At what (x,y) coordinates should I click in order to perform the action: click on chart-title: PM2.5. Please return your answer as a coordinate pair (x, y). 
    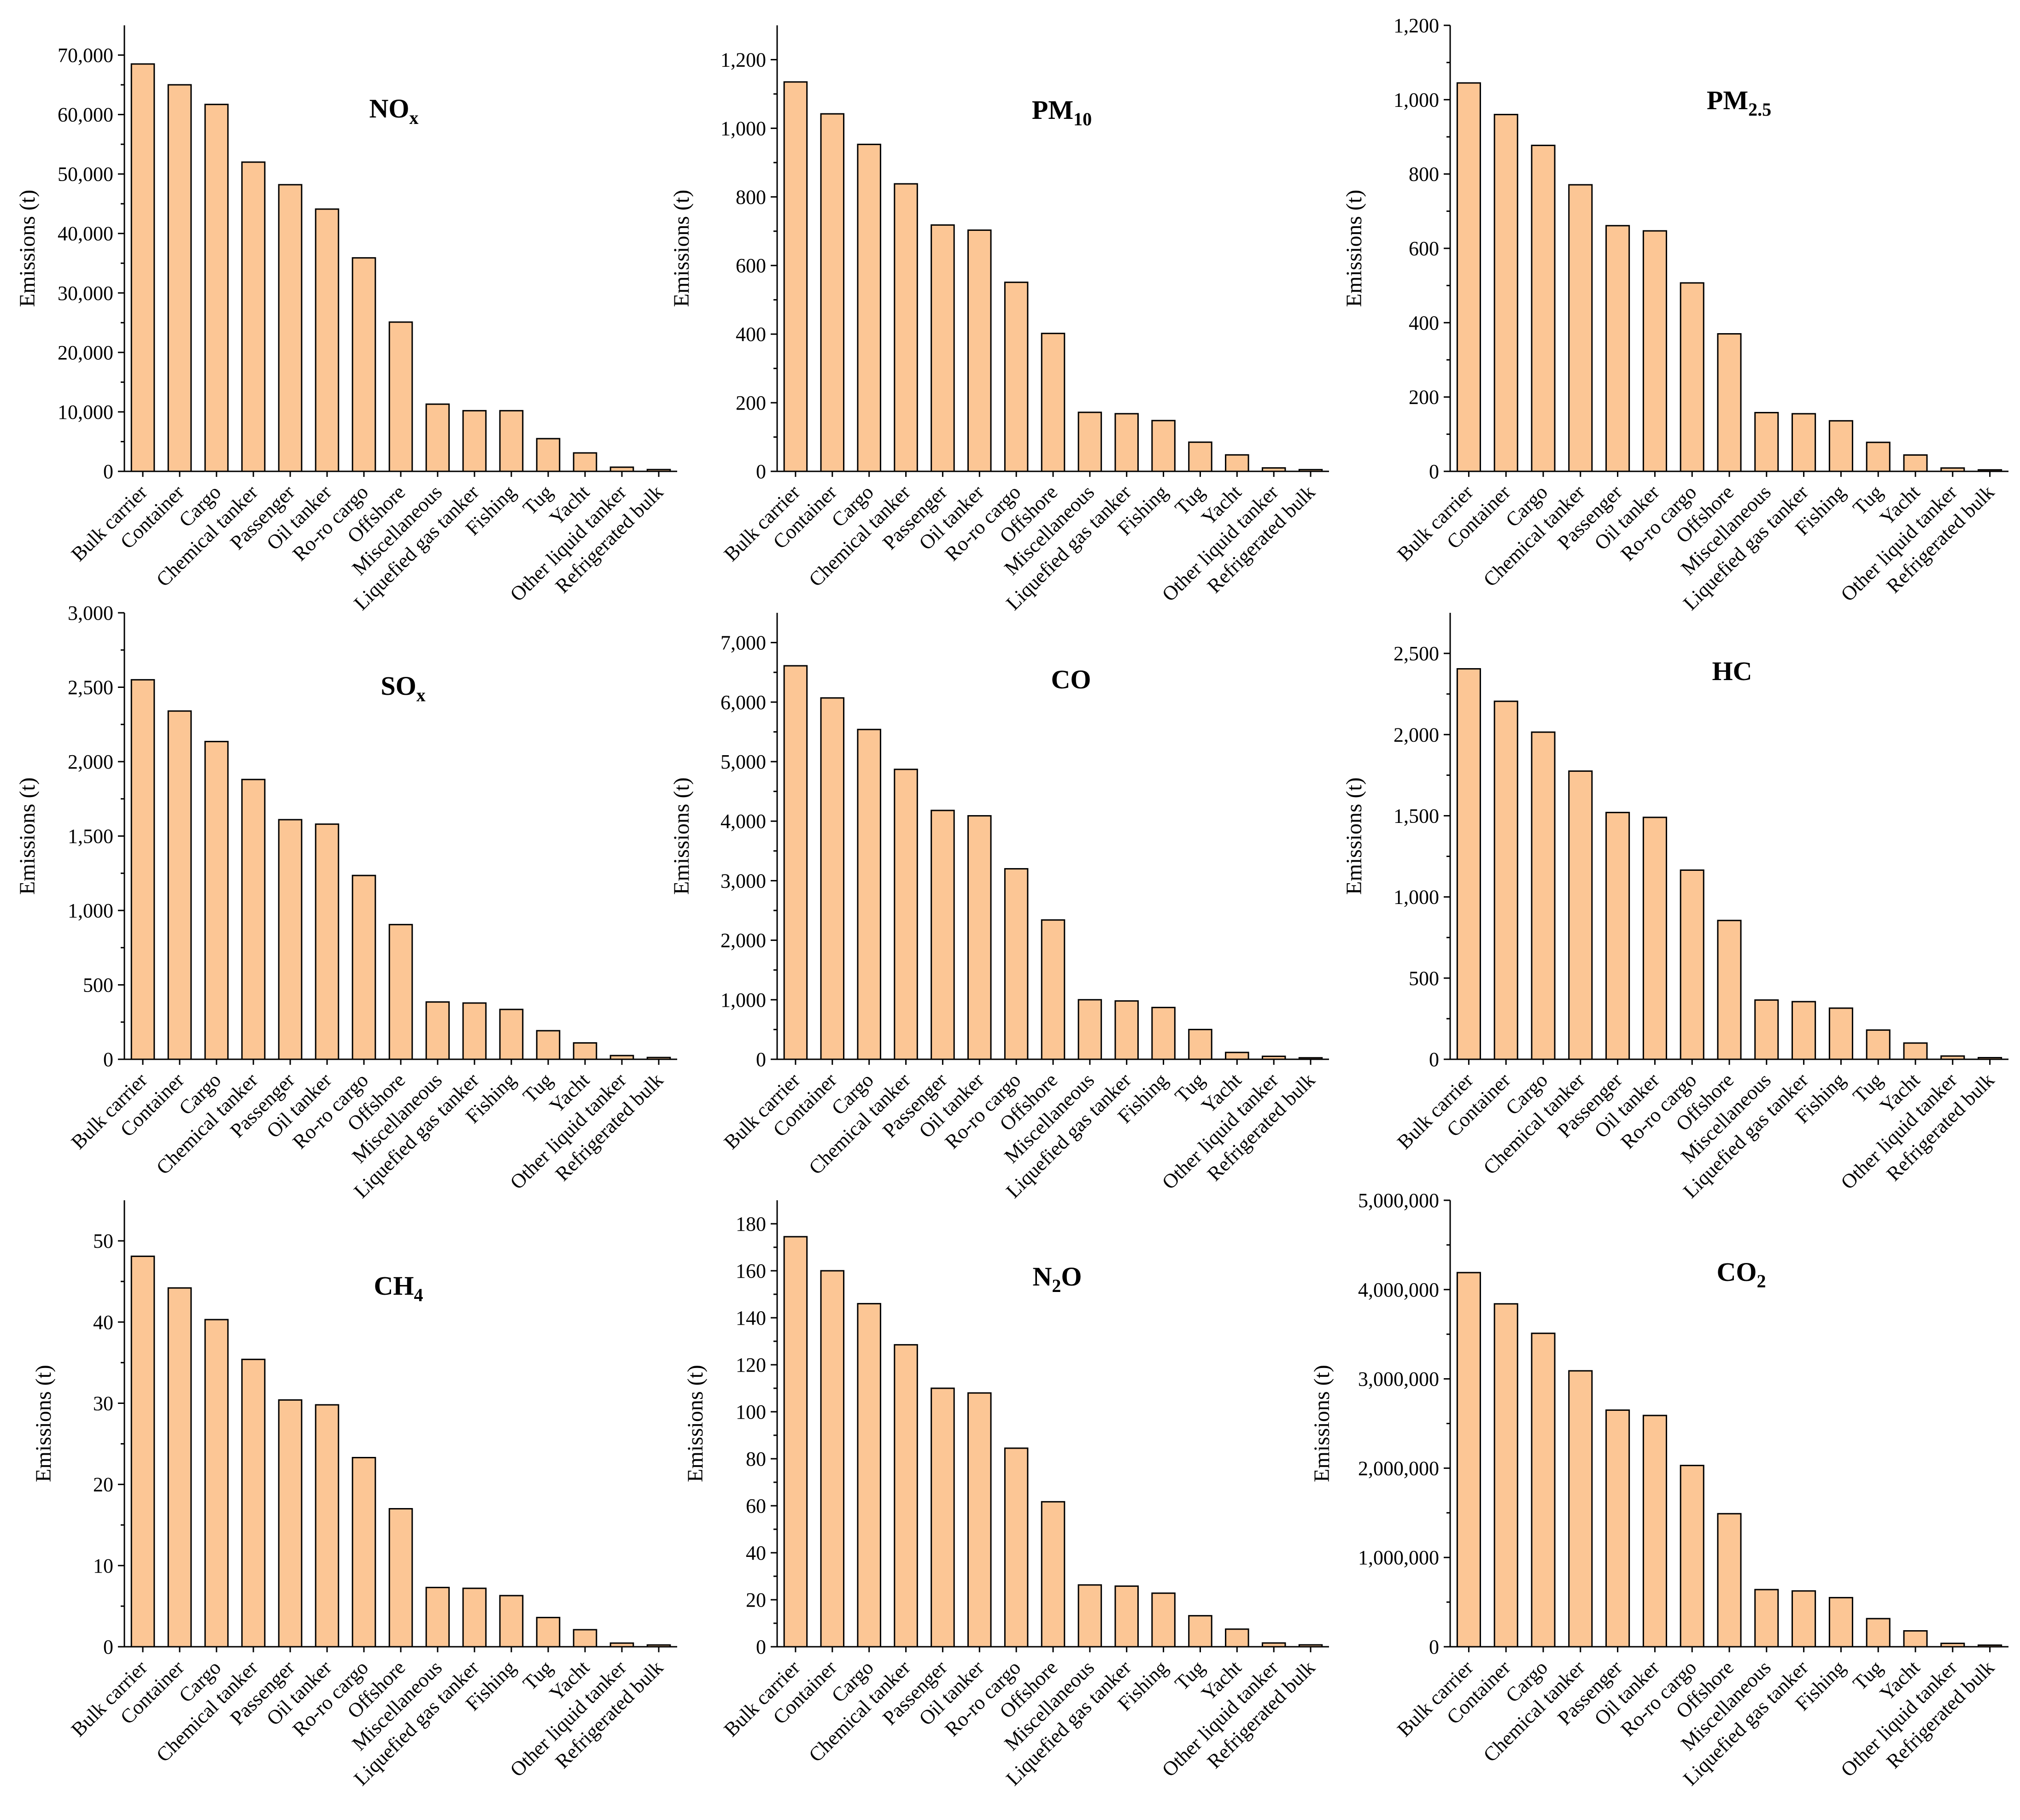
    Looking at the image, I should click on (1739, 102).